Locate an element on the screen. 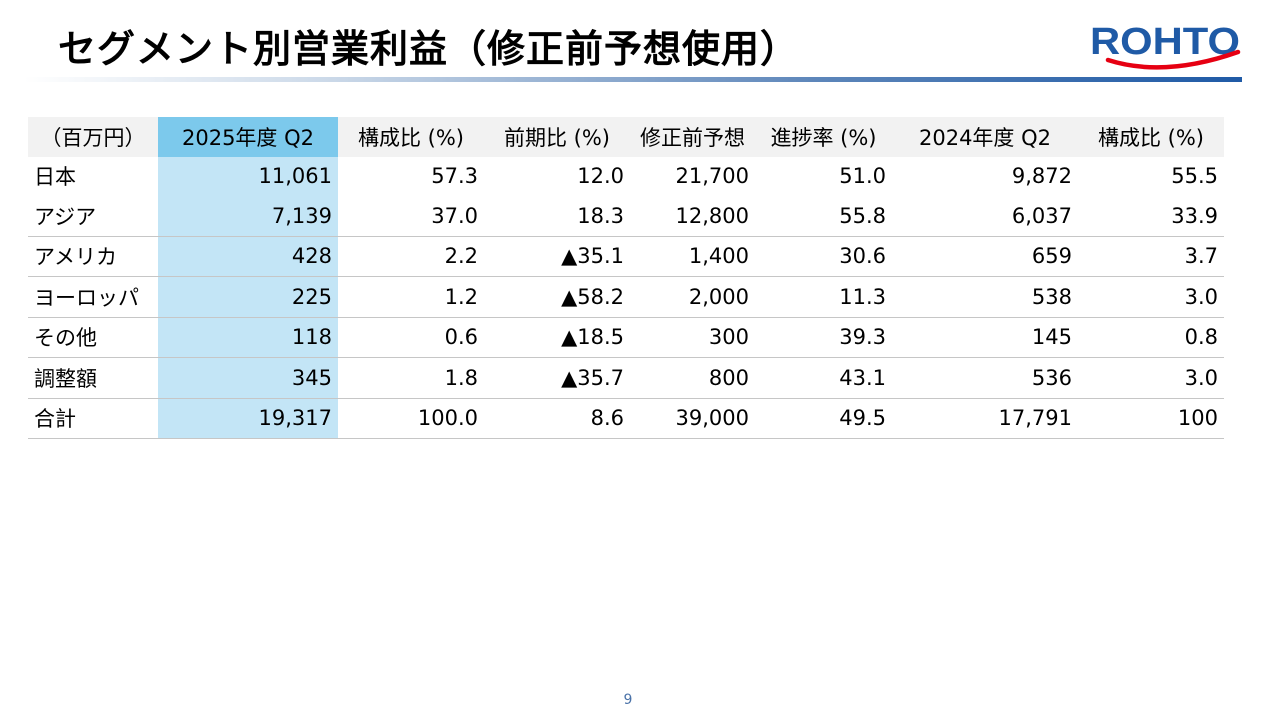 The image size is (1280, 720). cell-forecast: 300 is located at coordinates (692, 337).